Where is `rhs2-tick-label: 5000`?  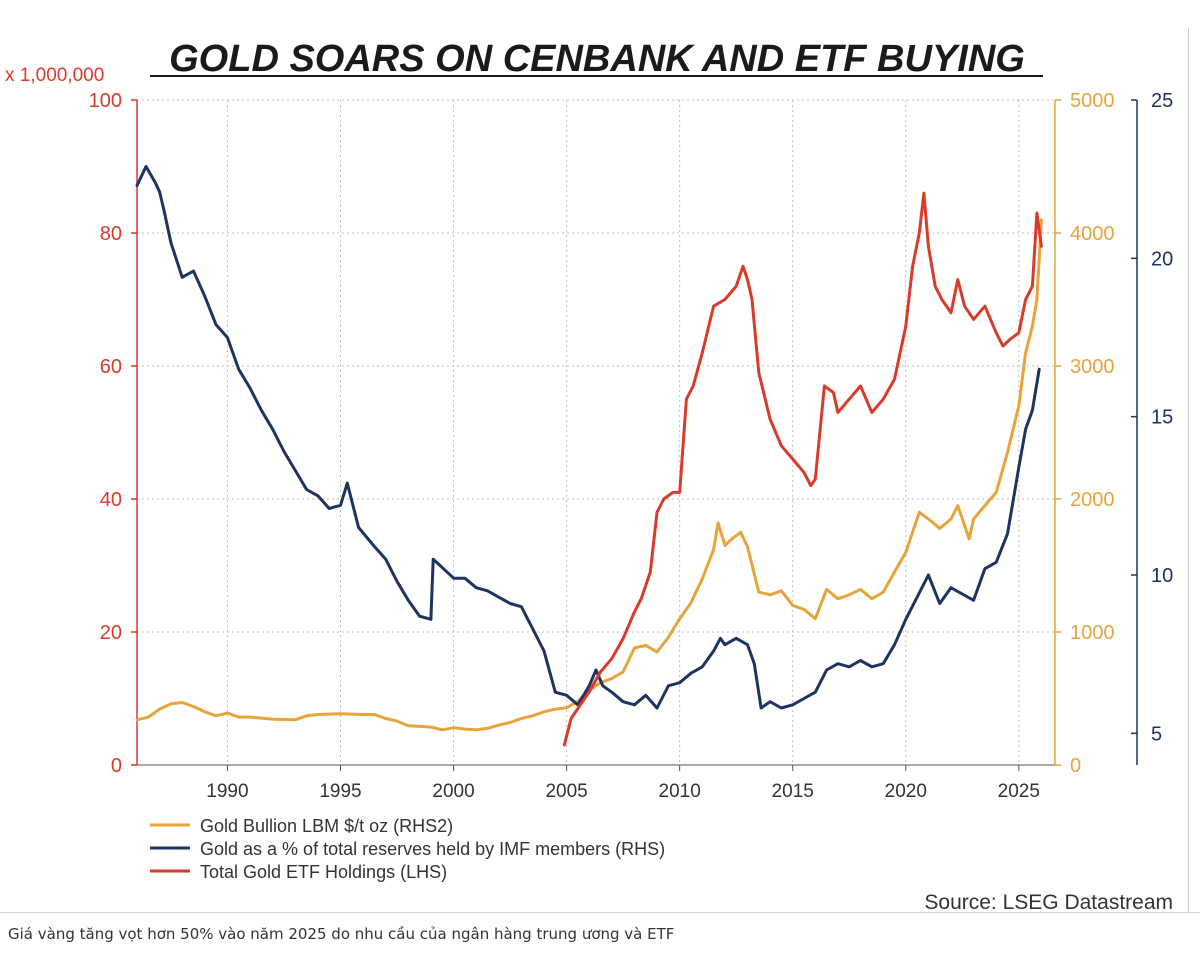 rhs2-tick-label: 5000 is located at coordinates (1092, 101).